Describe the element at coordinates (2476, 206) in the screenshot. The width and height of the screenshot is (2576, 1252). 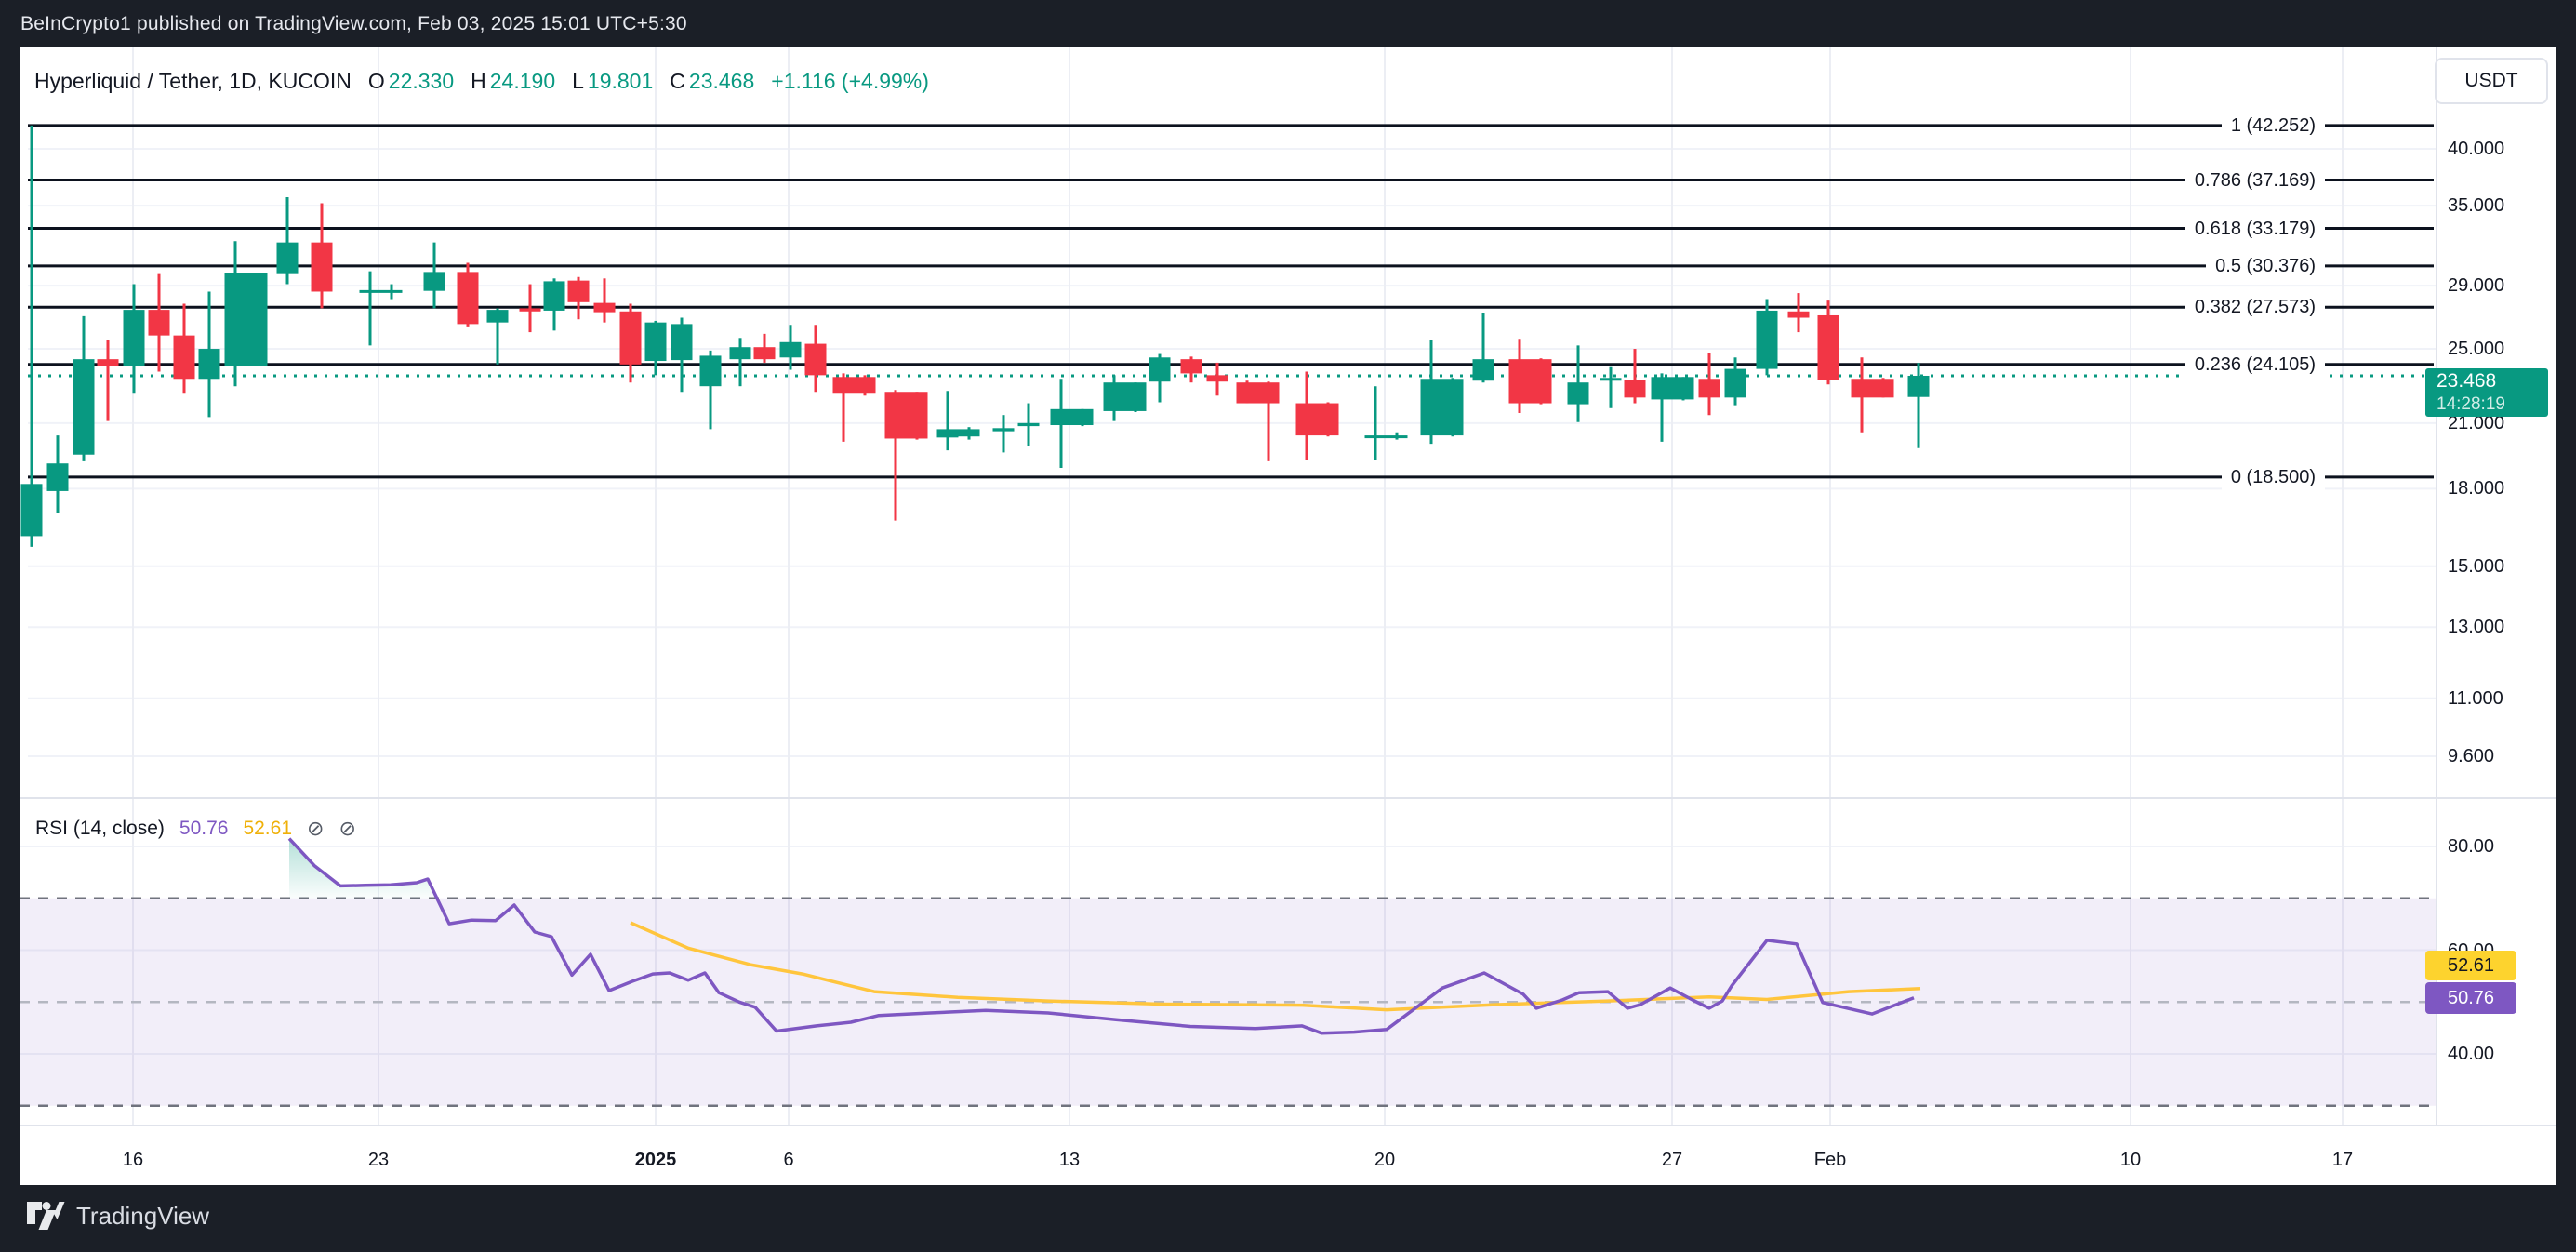
I see `price-tick: 35.000` at that location.